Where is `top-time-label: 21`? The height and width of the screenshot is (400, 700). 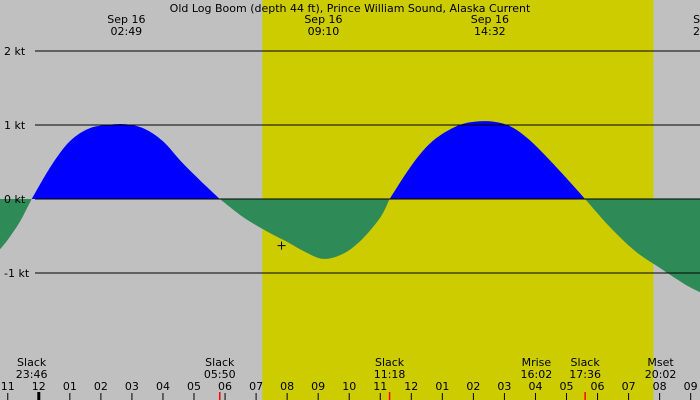 top-time-label: 21 is located at coordinates (696, 31).